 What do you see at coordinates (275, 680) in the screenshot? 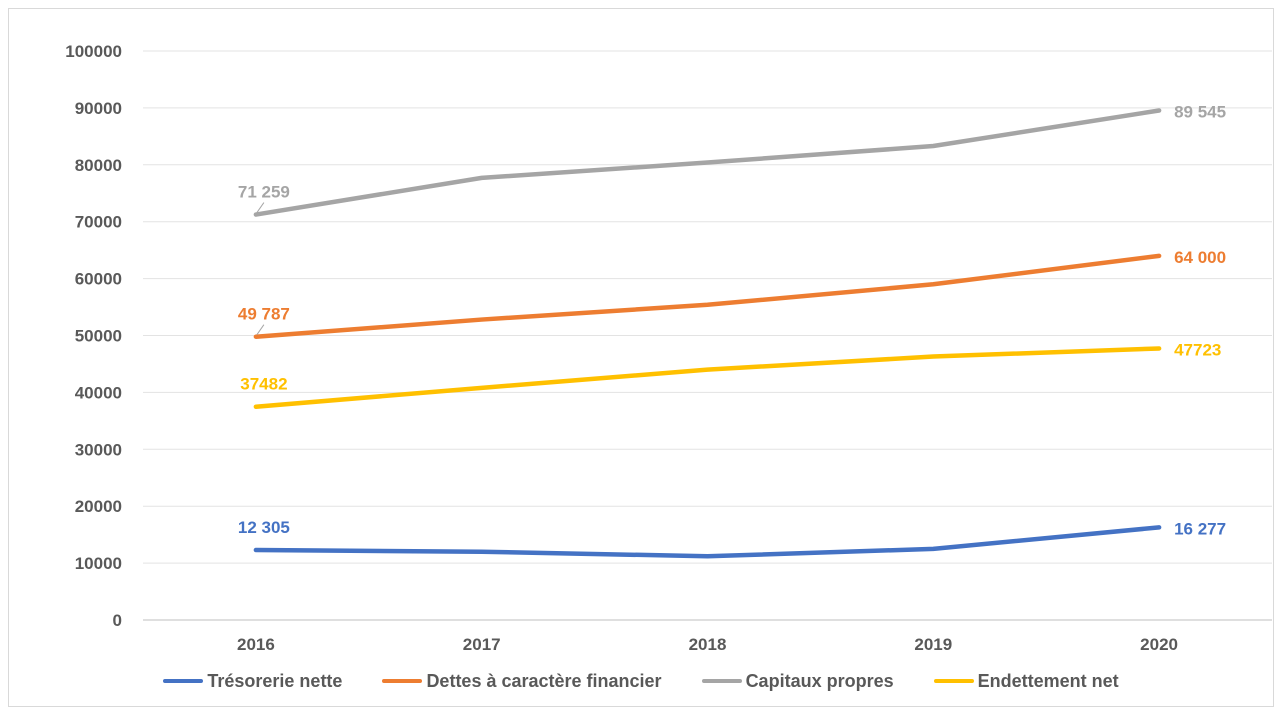
I see `legend-label: Trésorerie nette` at bounding box center [275, 680].